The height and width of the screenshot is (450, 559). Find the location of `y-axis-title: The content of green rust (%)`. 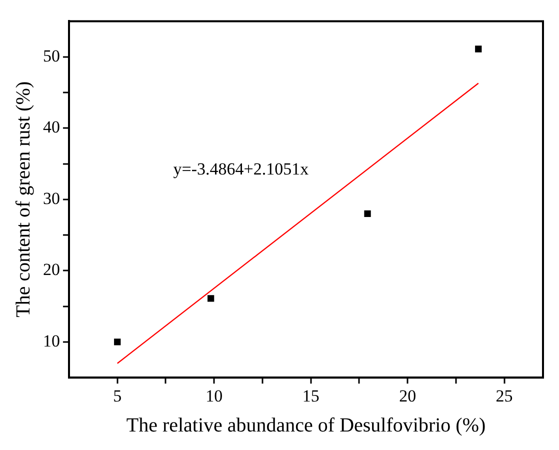

y-axis-title: The content of green rust (%) is located at coordinates (23, 199).